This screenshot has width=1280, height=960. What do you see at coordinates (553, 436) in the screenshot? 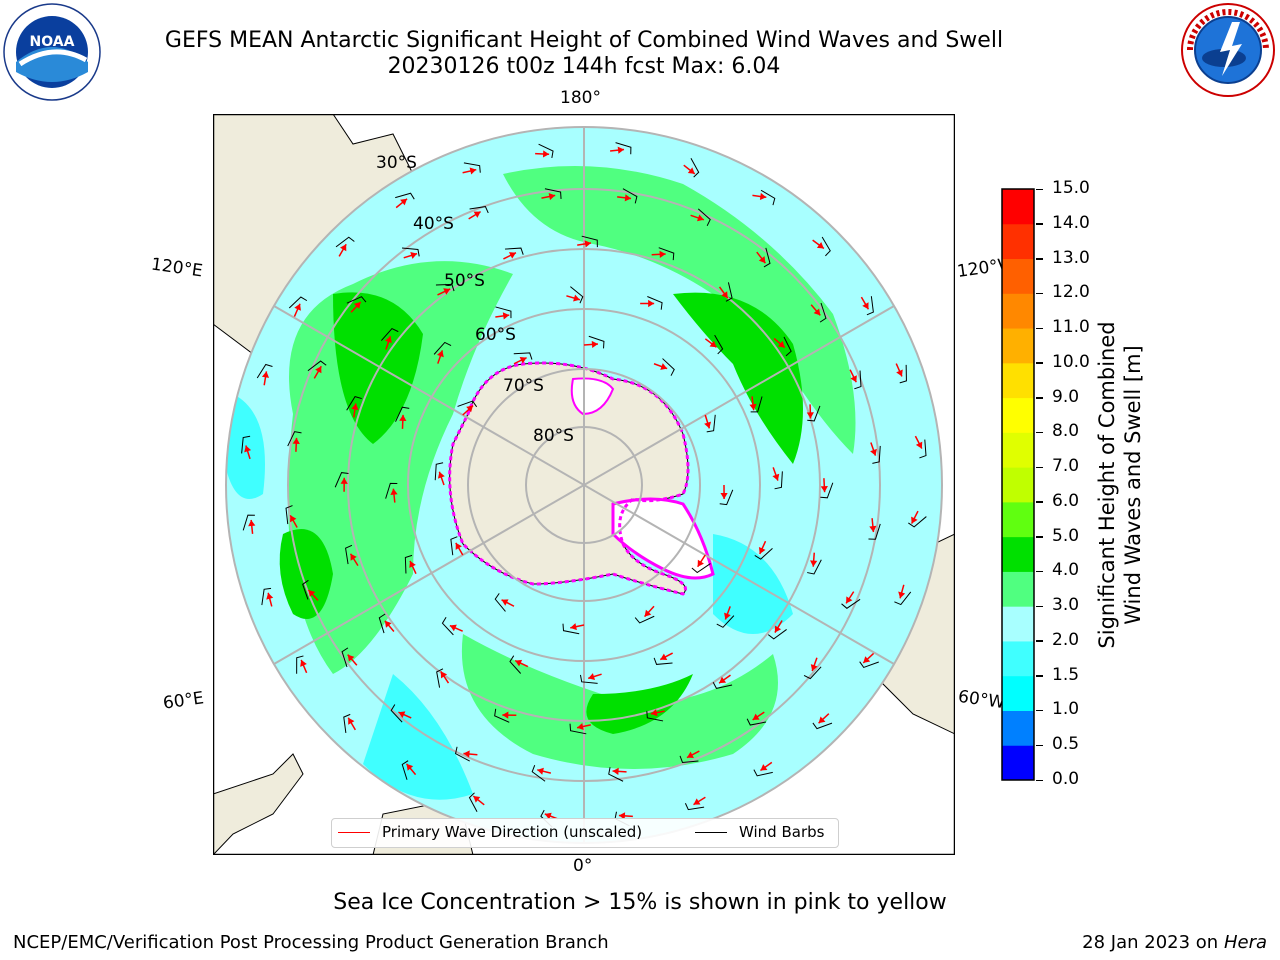
I see `lat-label-80s: 80°S` at bounding box center [553, 436].